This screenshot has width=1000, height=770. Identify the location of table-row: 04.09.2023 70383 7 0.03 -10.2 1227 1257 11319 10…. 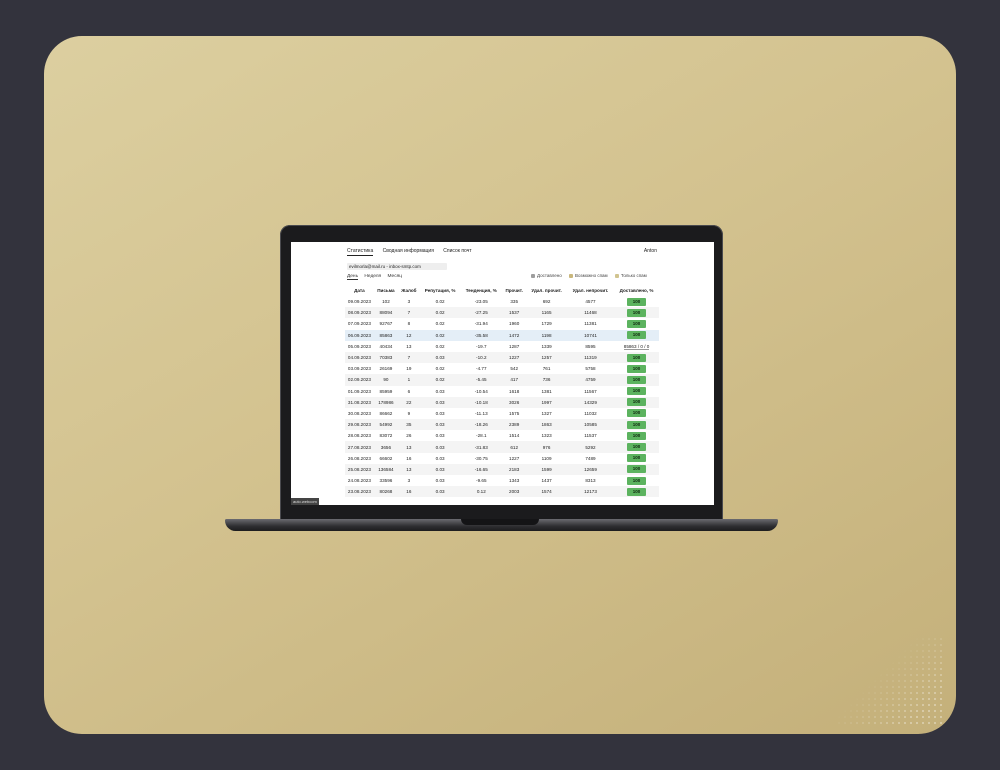
(502, 357).